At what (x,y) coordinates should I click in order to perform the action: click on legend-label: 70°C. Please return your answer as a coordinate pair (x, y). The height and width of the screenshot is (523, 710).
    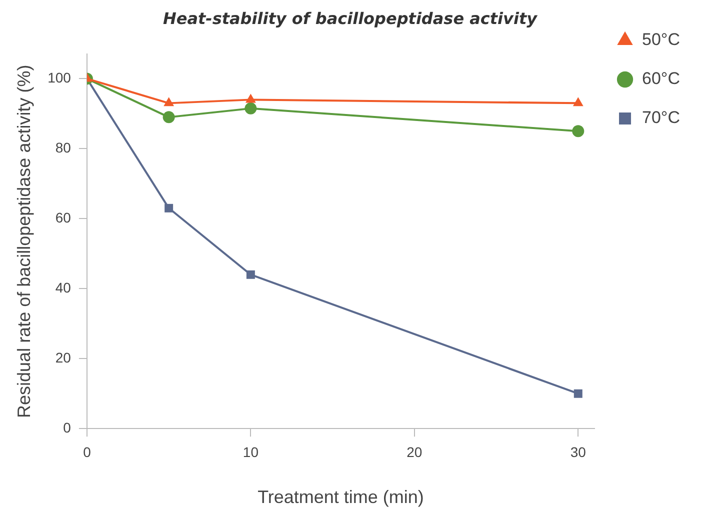
    Looking at the image, I should click on (661, 118).